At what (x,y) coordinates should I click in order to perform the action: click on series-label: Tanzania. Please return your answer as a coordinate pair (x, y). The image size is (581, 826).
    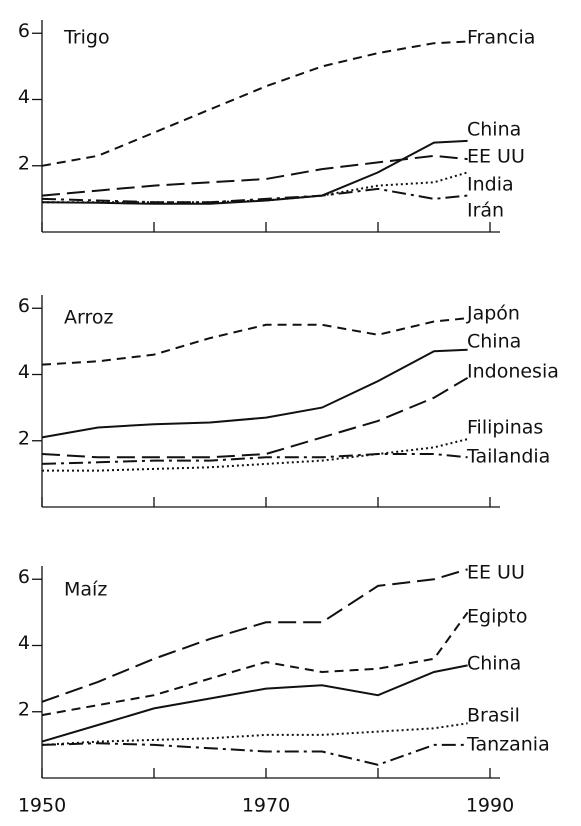
    Looking at the image, I should click on (508, 745).